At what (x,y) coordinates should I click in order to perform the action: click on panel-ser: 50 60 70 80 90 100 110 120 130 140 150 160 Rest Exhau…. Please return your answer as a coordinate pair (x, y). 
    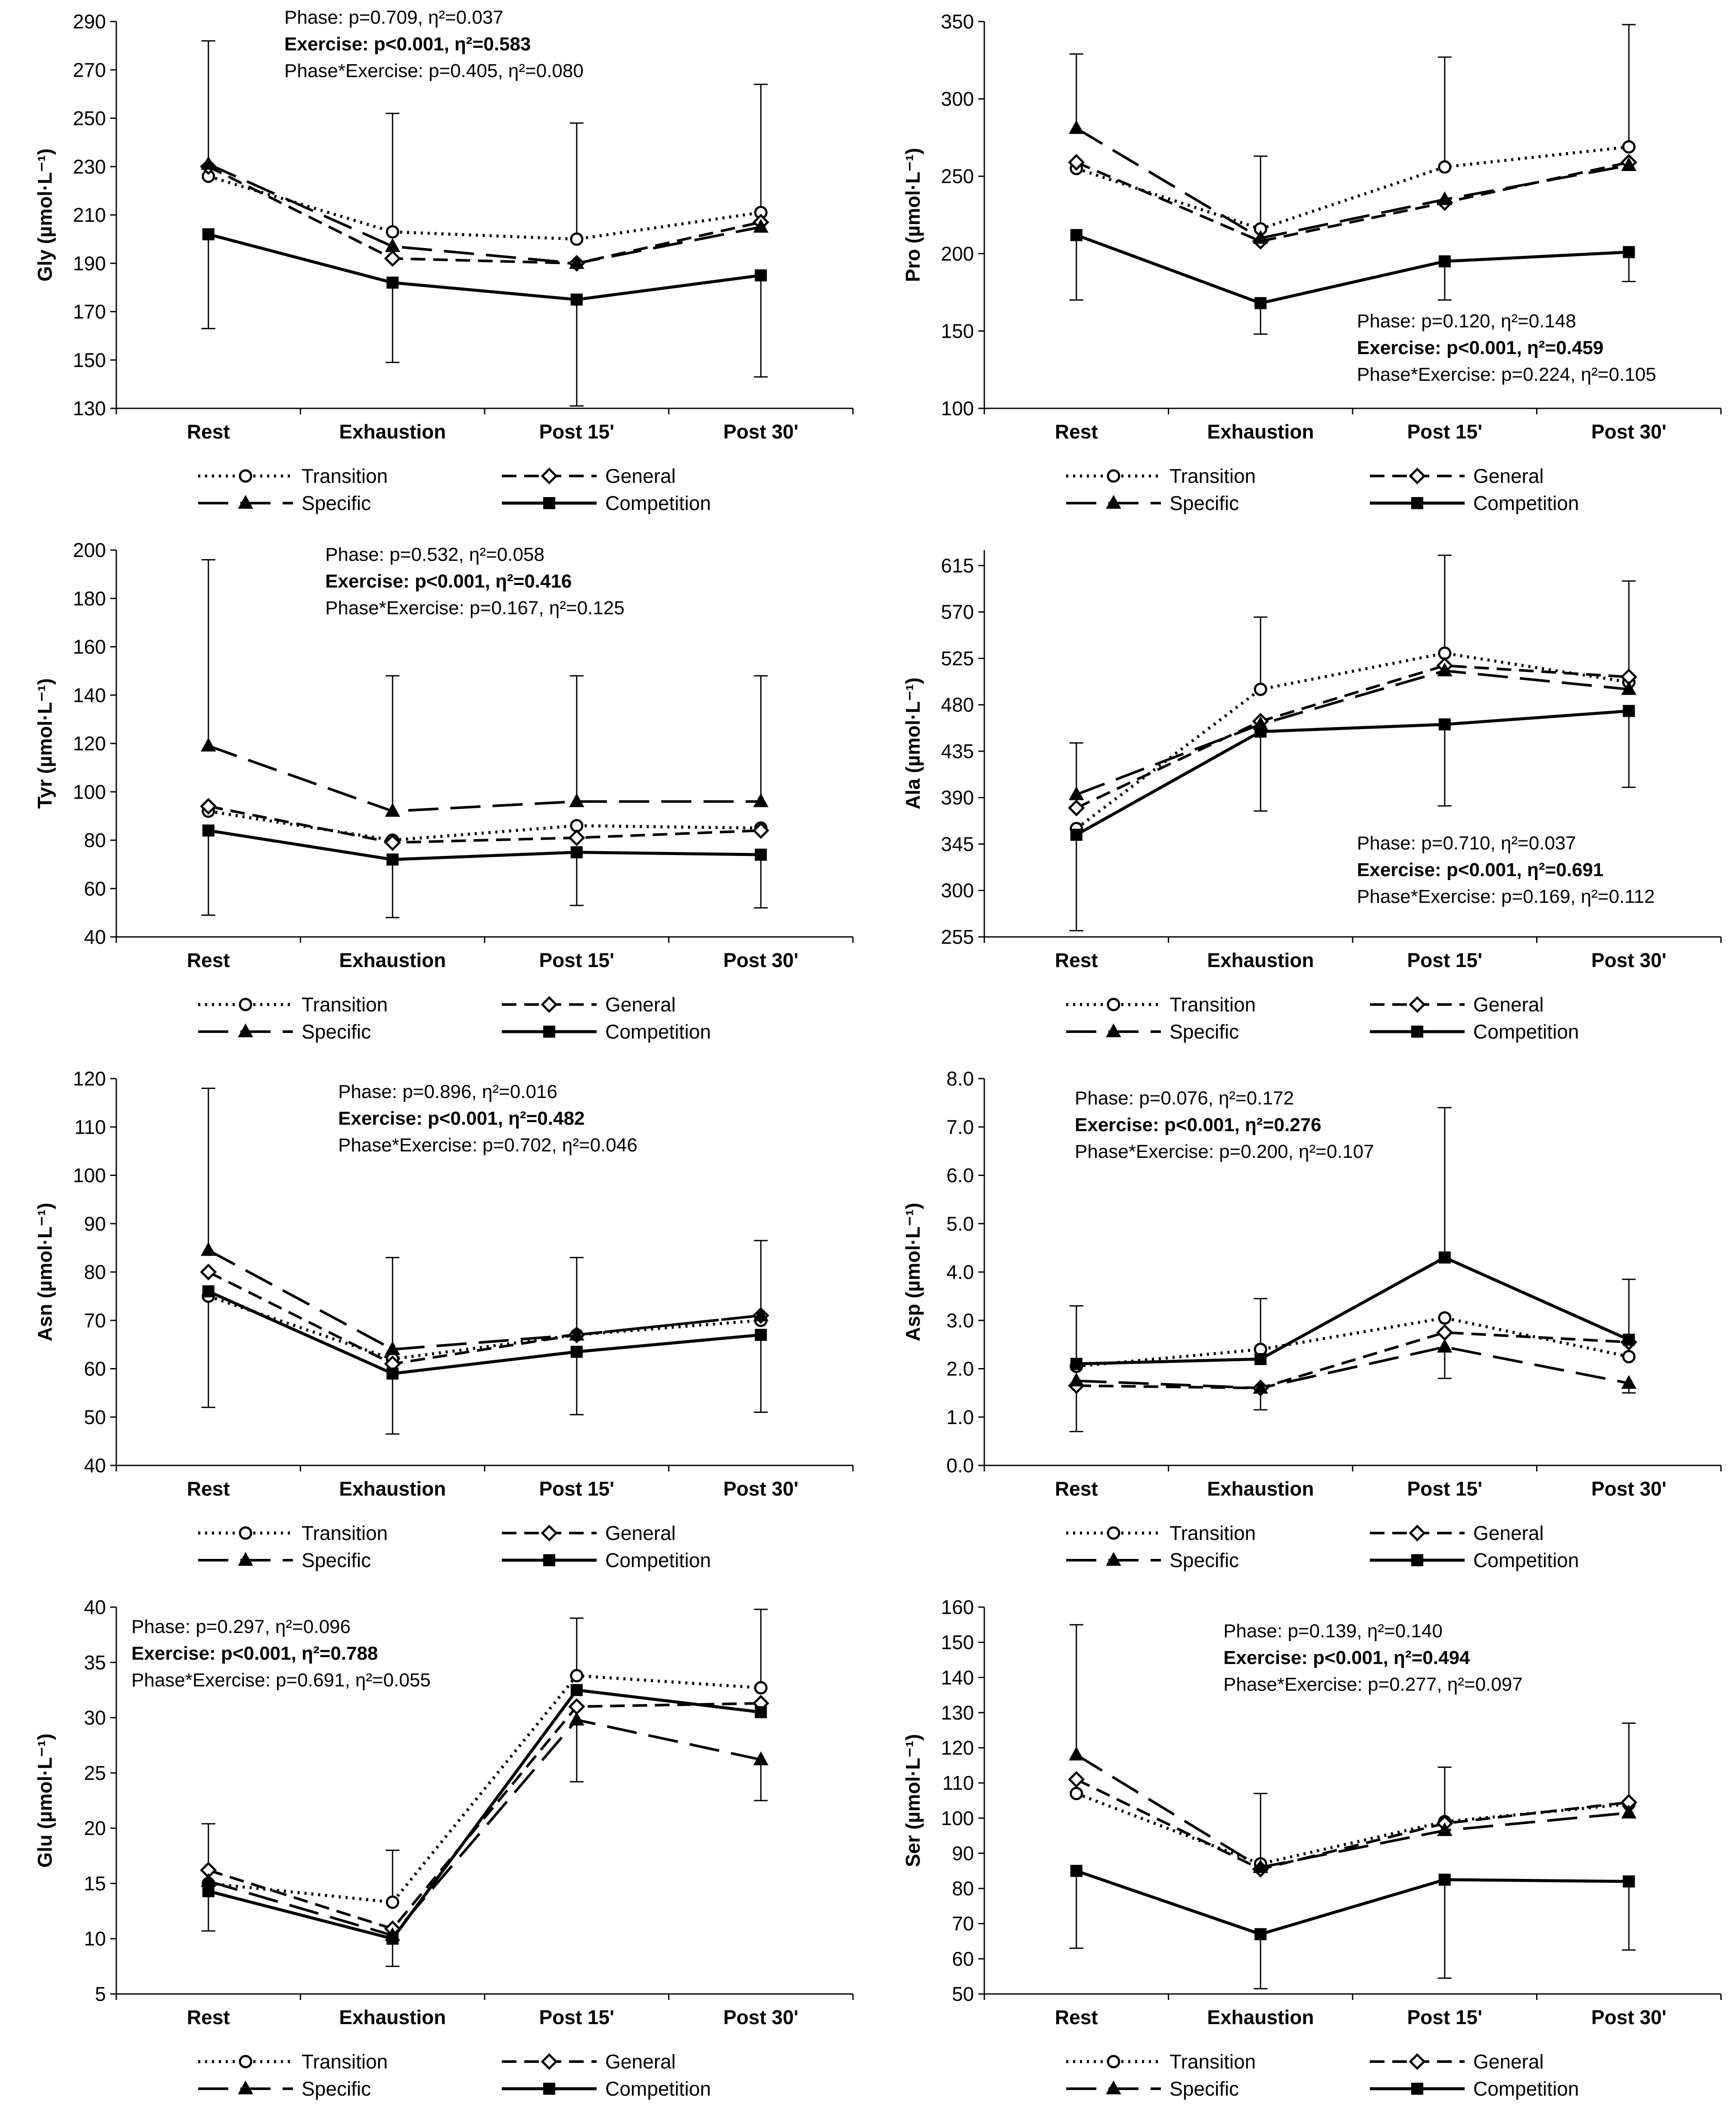
    Looking at the image, I should click on (1312, 1848).